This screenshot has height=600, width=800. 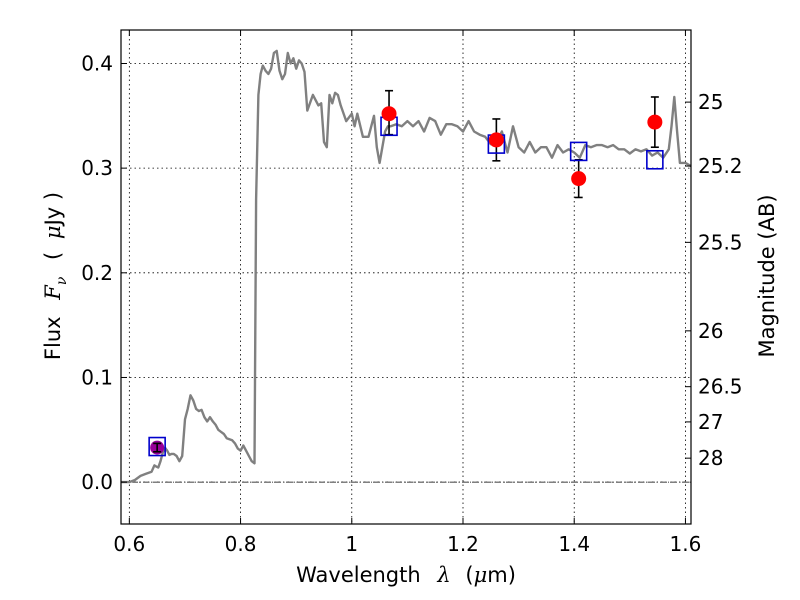 What do you see at coordinates (97, 482) in the screenshot?
I see `y-tick-label: 0.0` at bounding box center [97, 482].